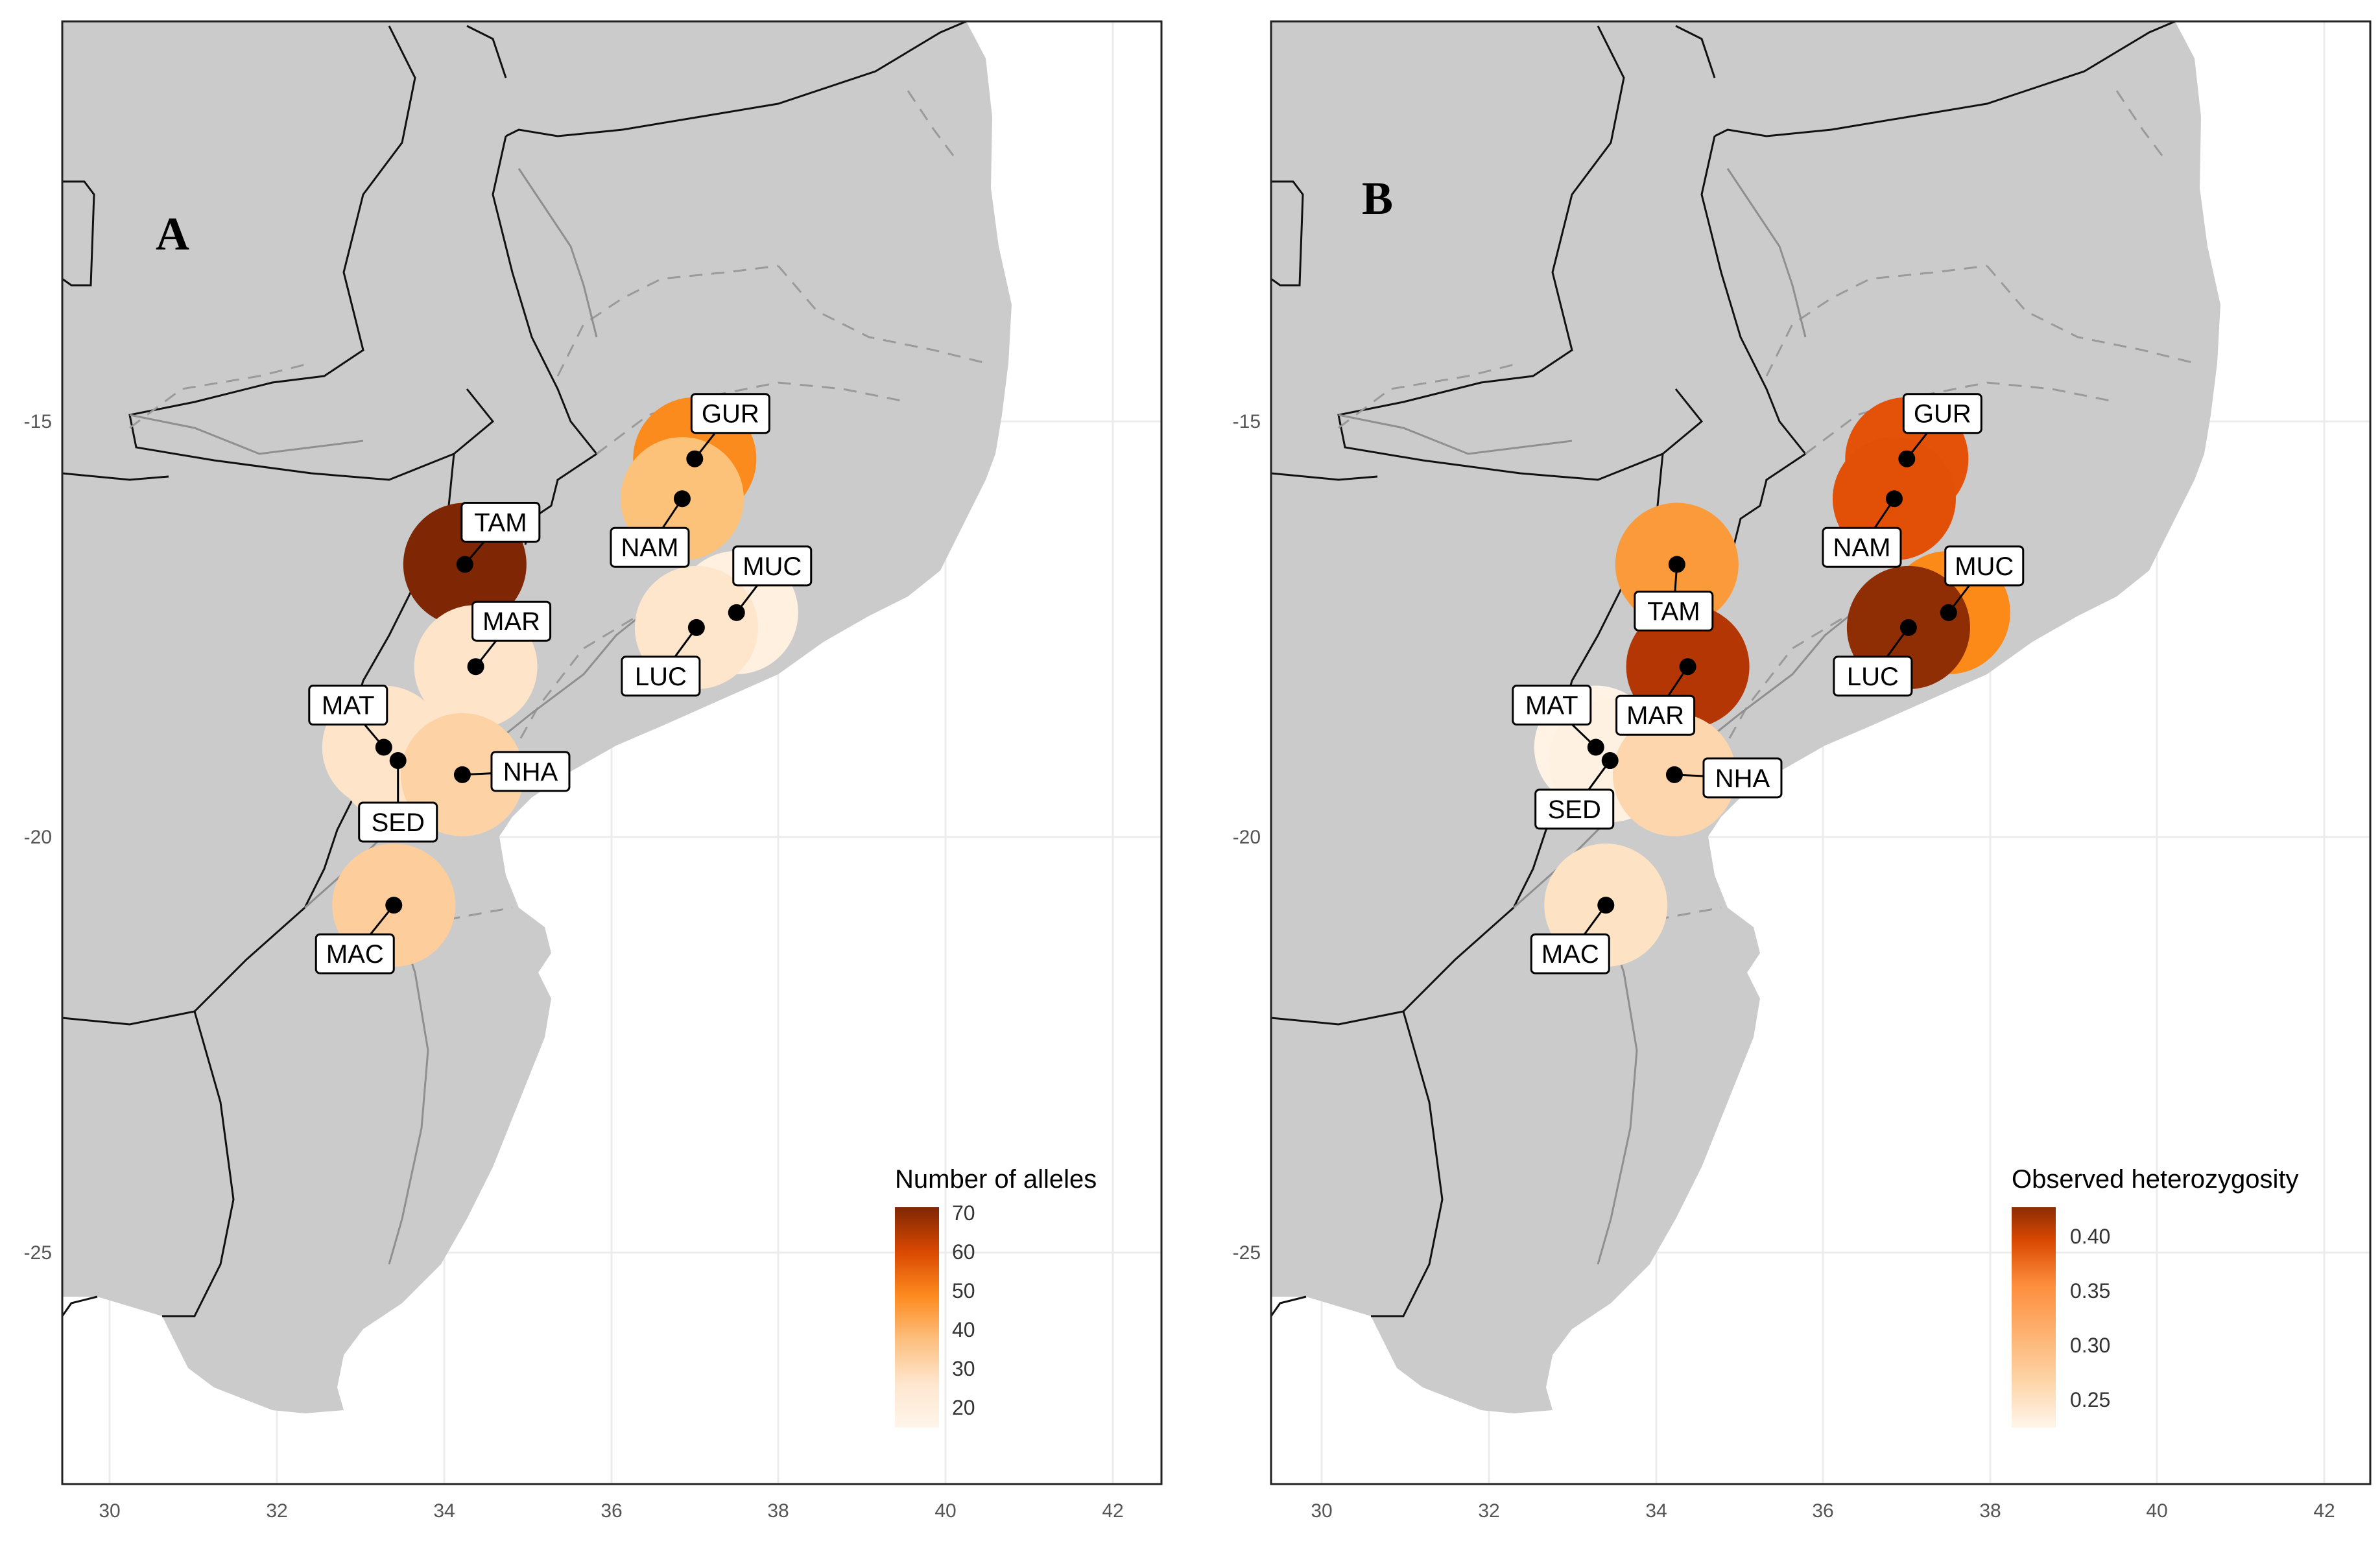  I want to click on legend-tick: 0.35, so click(2090, 1291).